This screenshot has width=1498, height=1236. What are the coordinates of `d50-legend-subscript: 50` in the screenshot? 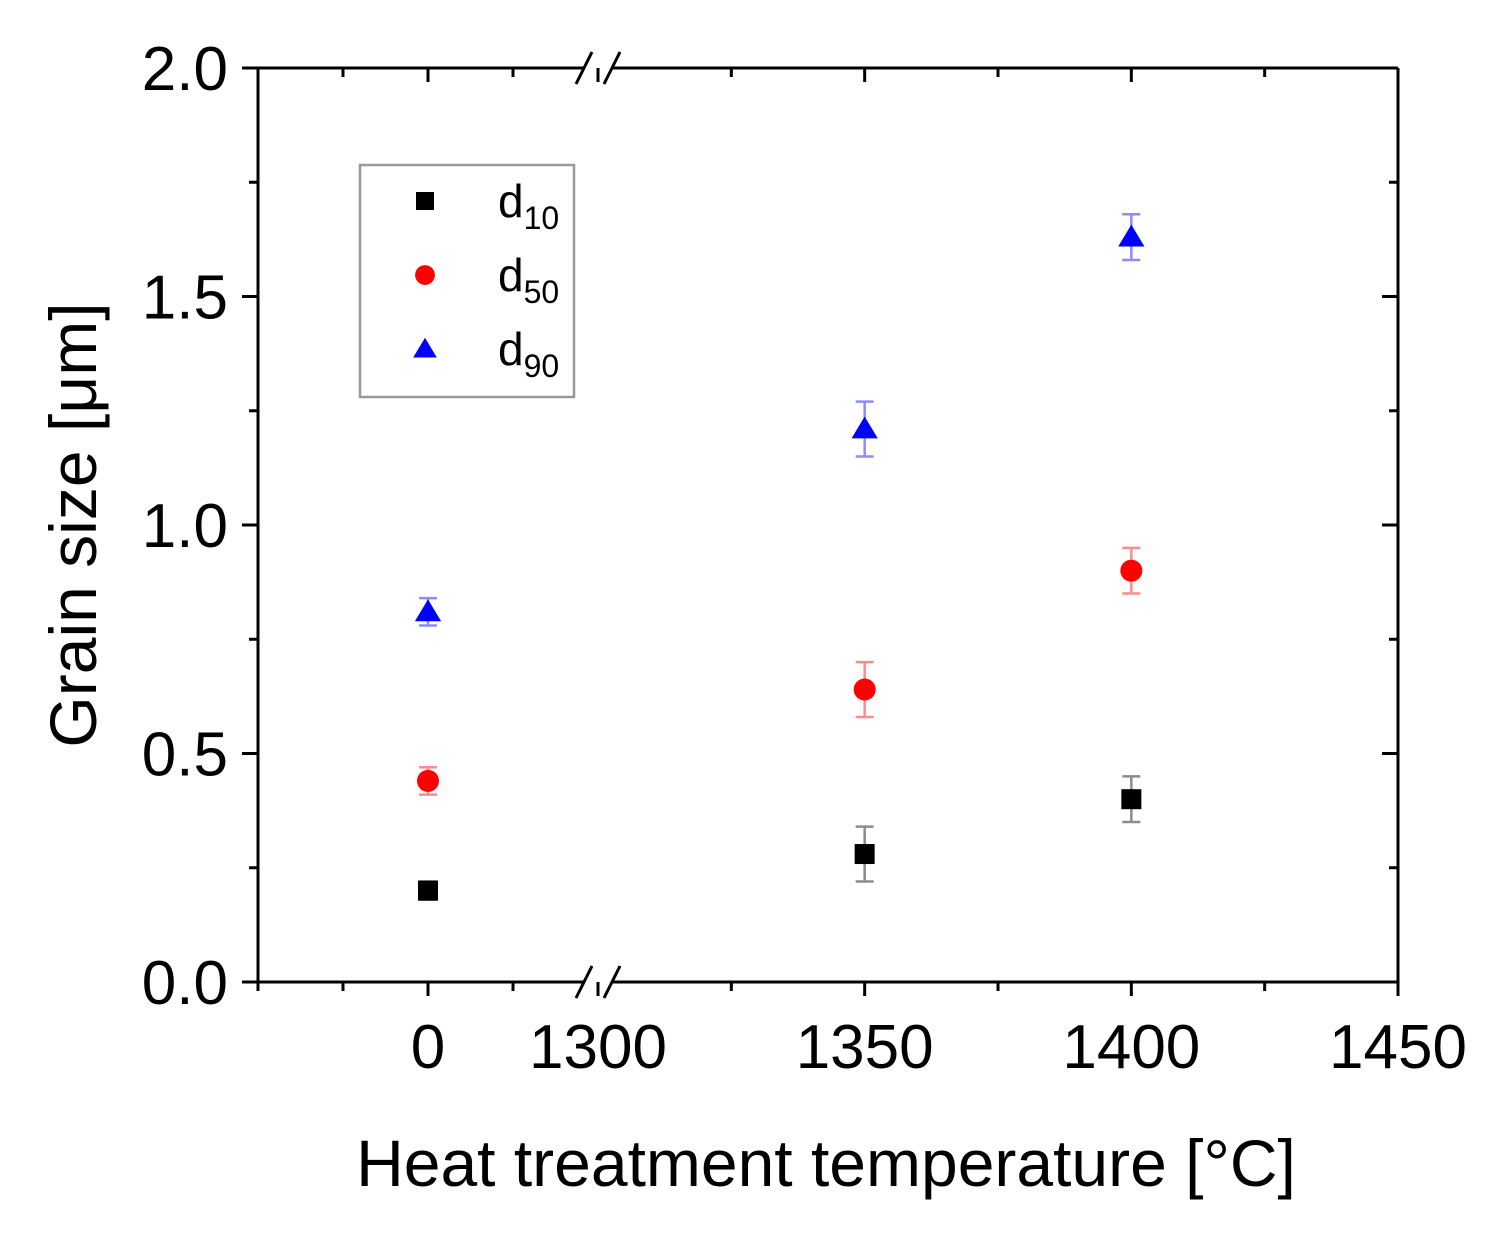 It's located at (542, 292).